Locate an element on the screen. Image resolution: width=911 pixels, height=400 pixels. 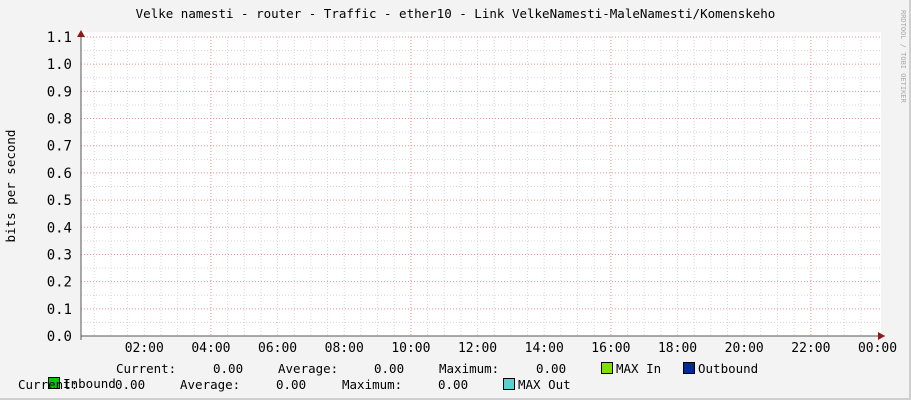
y-tick-label: 0.5 is located at coordinates (59, 201).